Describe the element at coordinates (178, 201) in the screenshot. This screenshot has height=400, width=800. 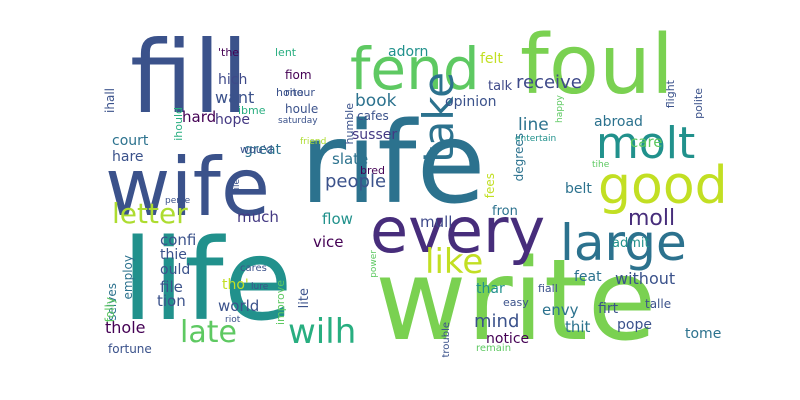
I see `word-perse: perse` at that location.